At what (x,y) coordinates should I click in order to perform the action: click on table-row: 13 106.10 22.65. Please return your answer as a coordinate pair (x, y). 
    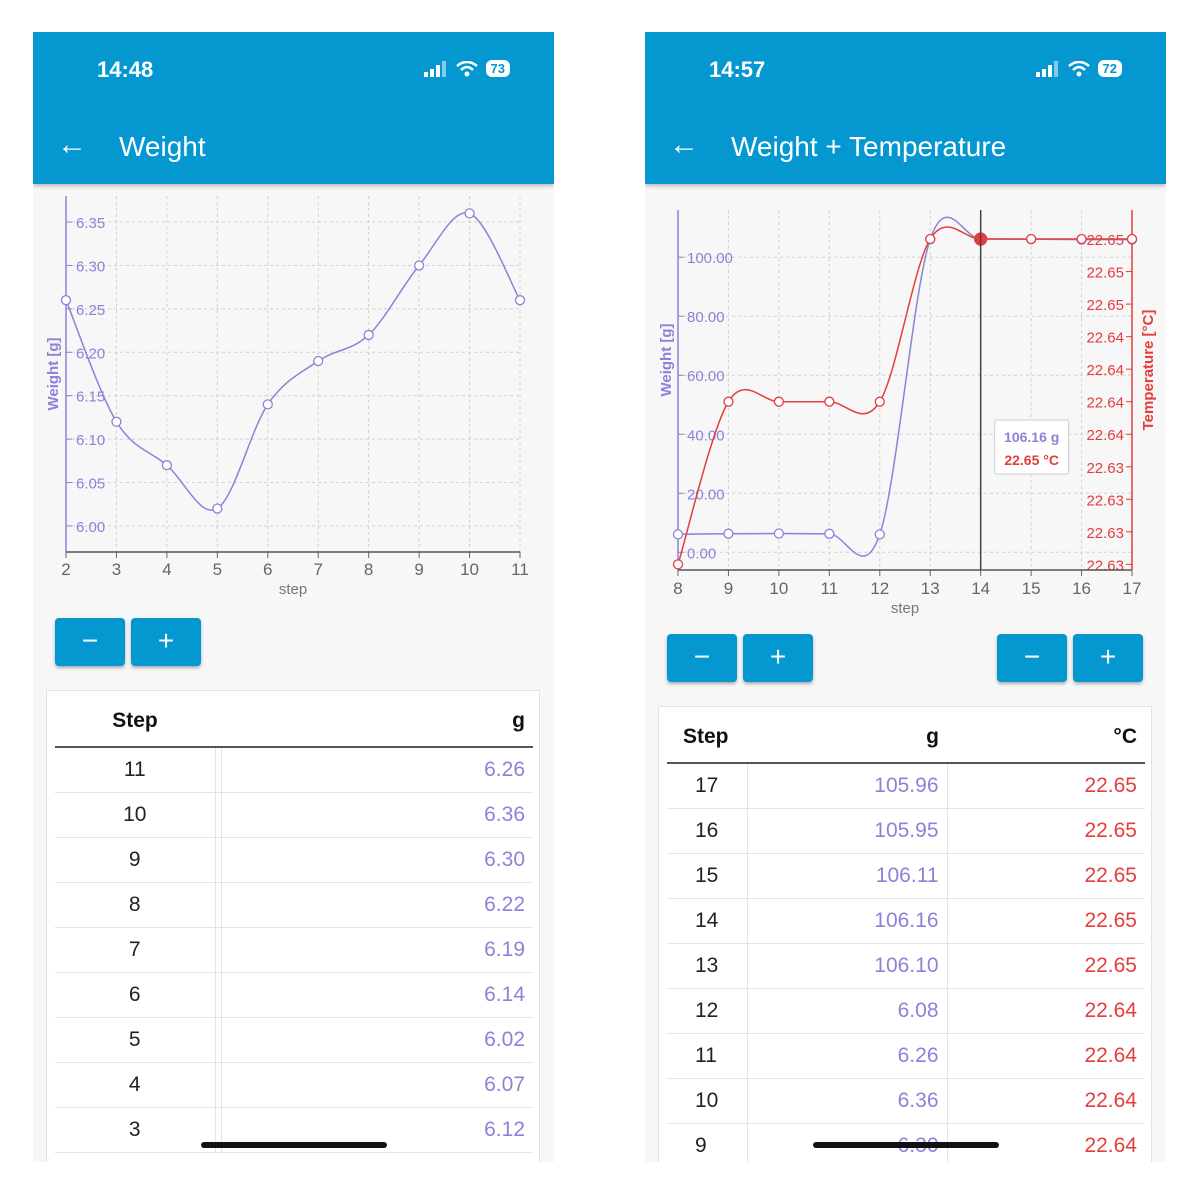
    Looking at the image, I should click on (906, 966).